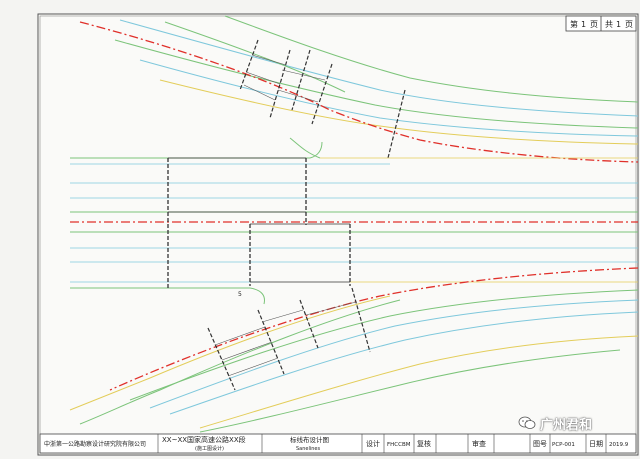  Describe the element at coordinates (609, 24) in the screenshot. I see `sheet-label-b: 共` at that location.